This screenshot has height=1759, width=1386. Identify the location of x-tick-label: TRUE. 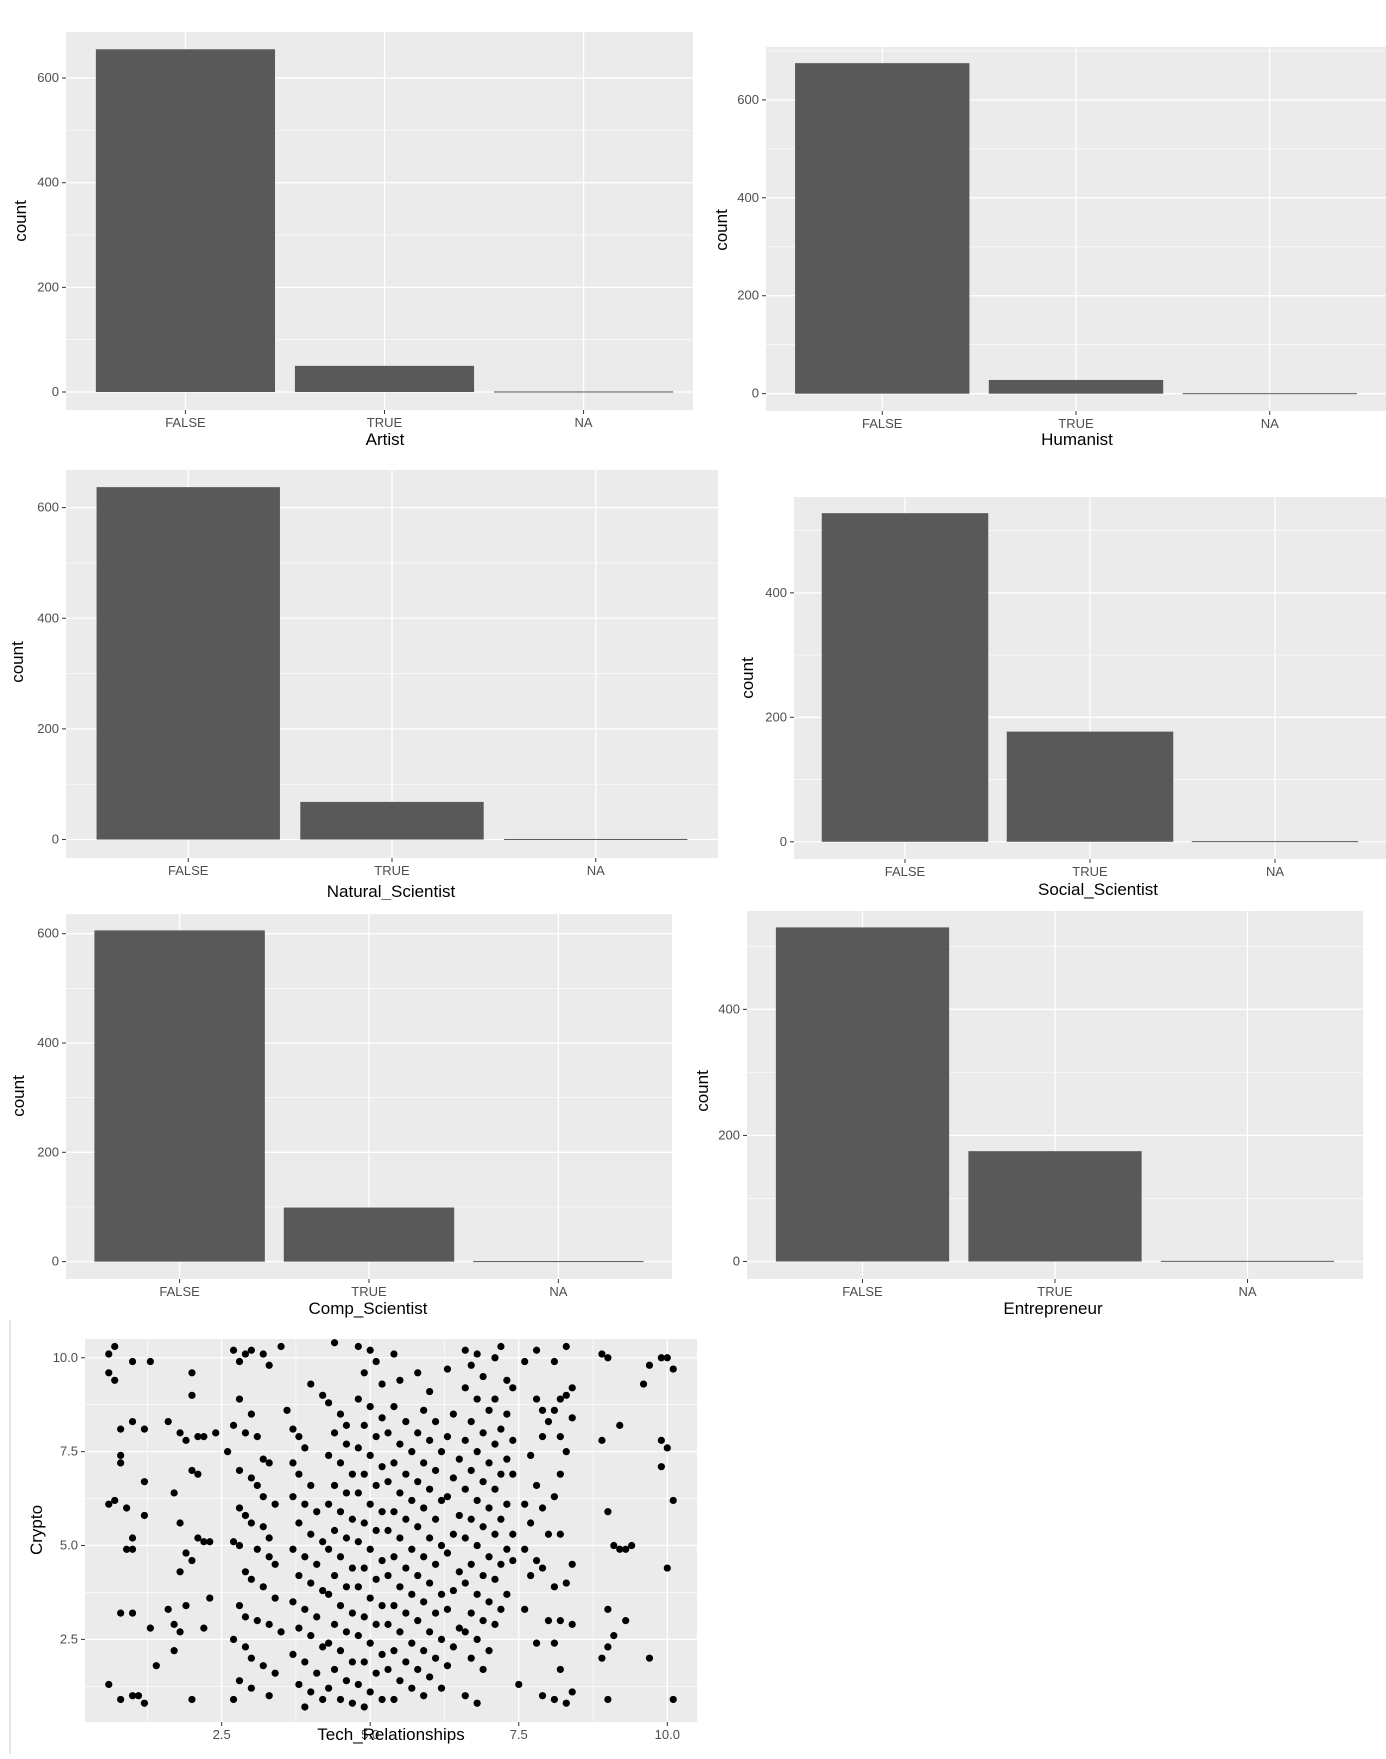
(1090, 871).